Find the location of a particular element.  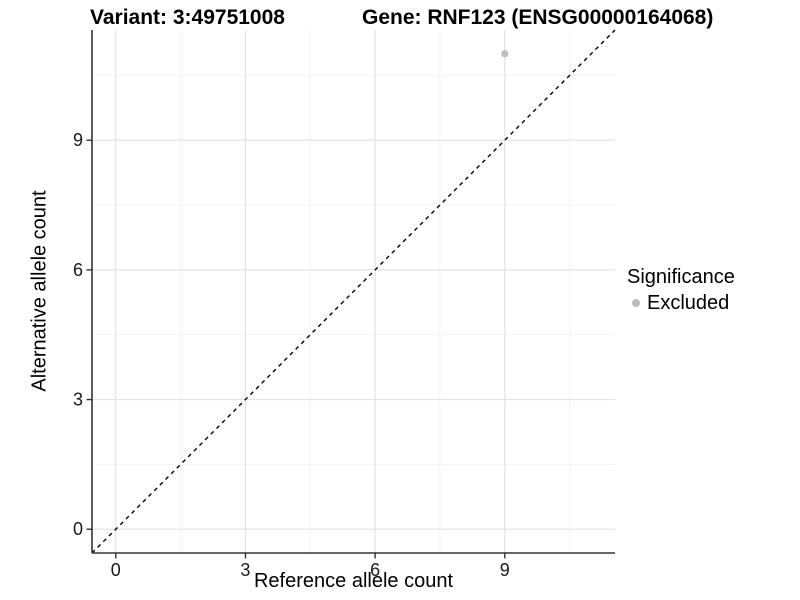

x-axis-title: Reference allele count is located at coordinates (353, 581).